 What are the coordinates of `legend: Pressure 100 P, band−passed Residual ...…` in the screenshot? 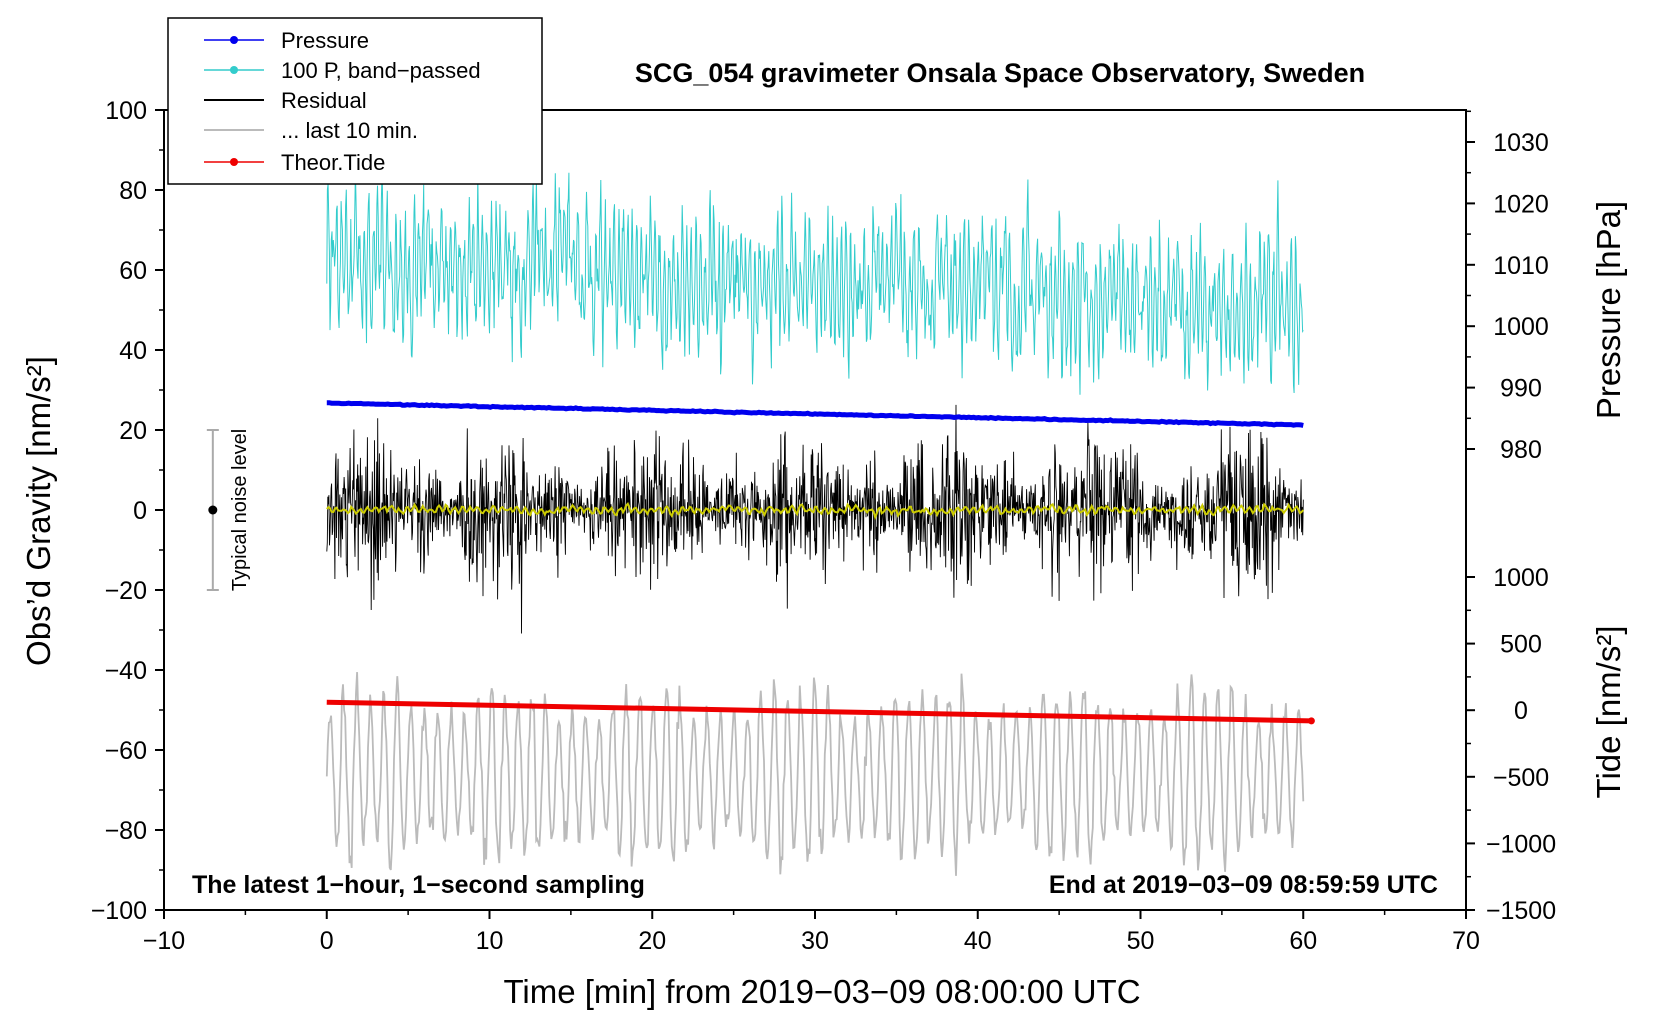 It's located at (355, 101).